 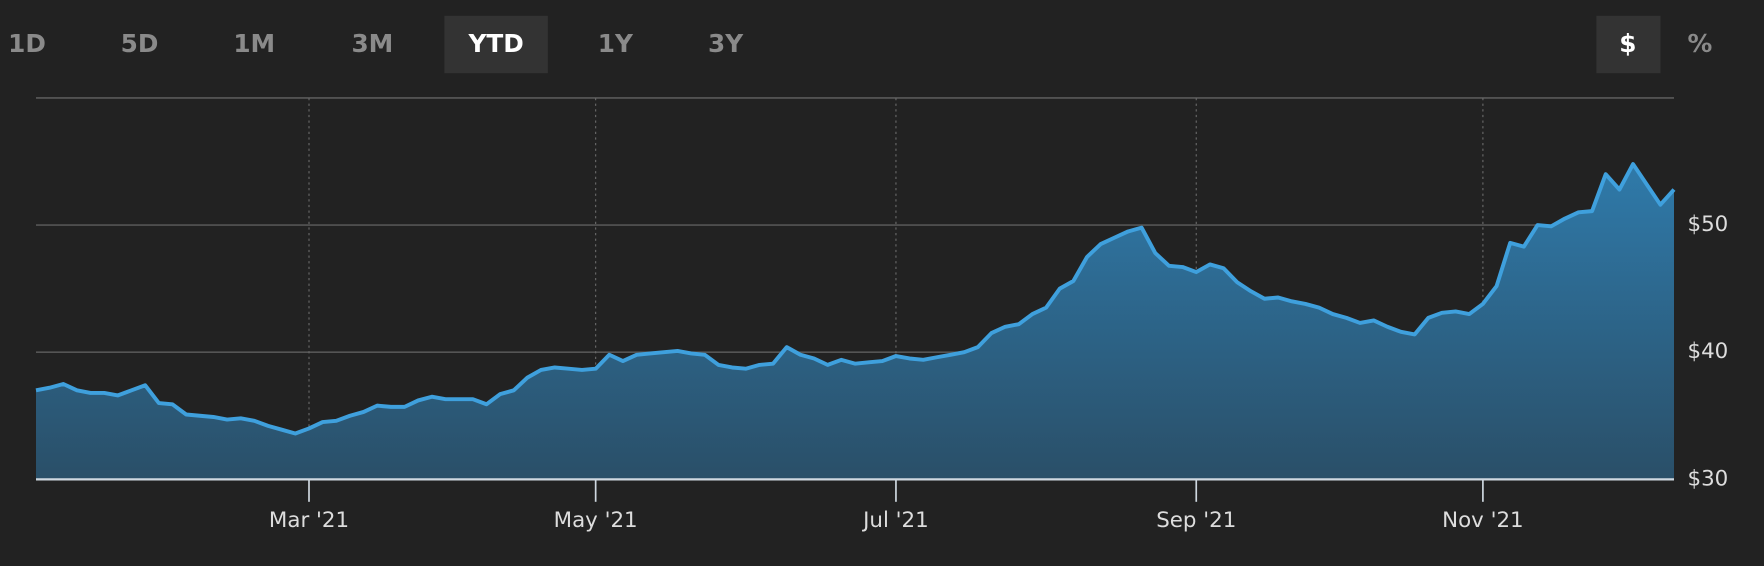 I want to click on x-tick-label: Sep '21, so click(x=1196, y=520).